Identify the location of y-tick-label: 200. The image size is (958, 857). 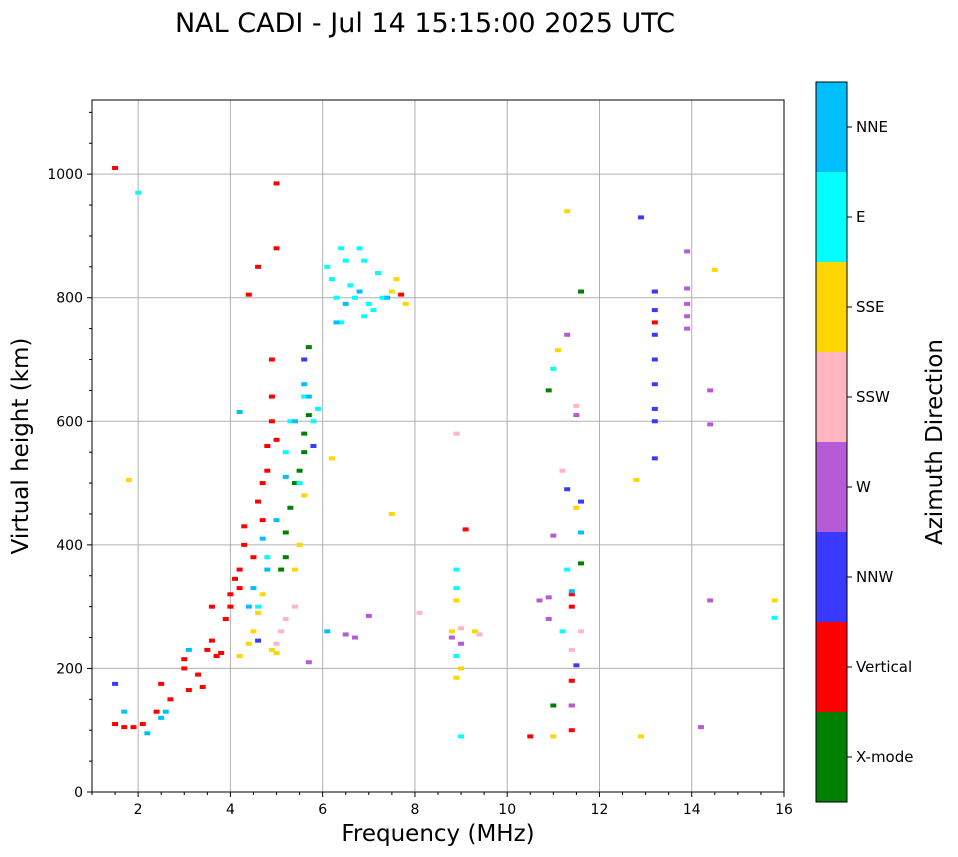
(69, 669).